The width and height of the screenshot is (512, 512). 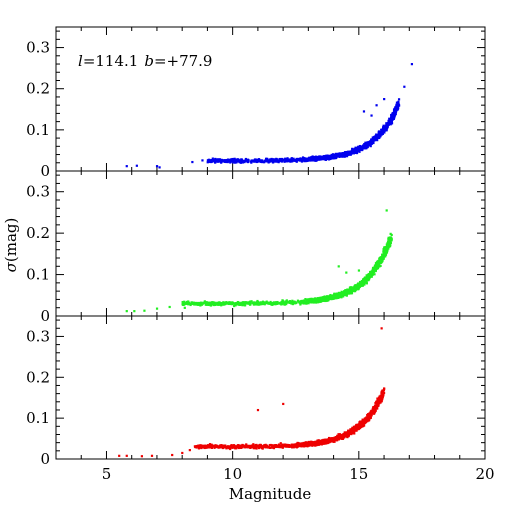 What do you see at coordinates (252, 392) in the screenshot?
I see `red-panel-points` at bounding box center [252, 392].